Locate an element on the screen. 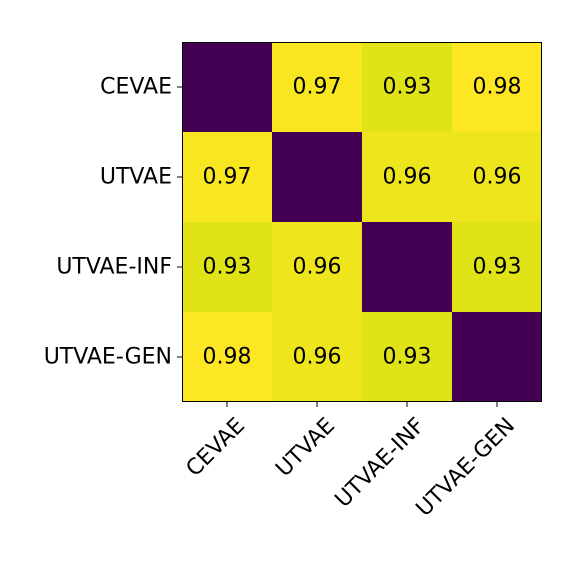  heatmap-cell-utvae-gen-utvae is located at coordinates (317, 357).